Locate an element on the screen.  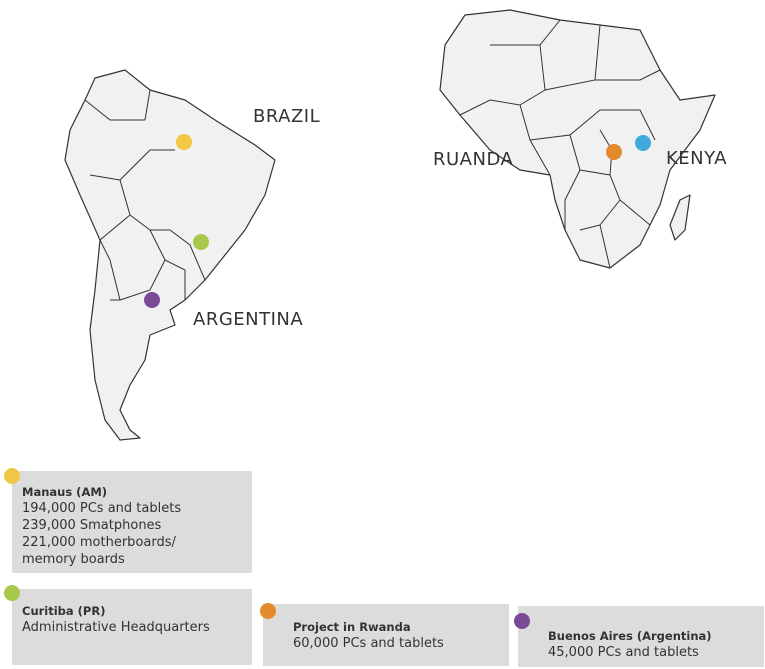
country-label: ARGENTINA is located at coordinates (248, 319).